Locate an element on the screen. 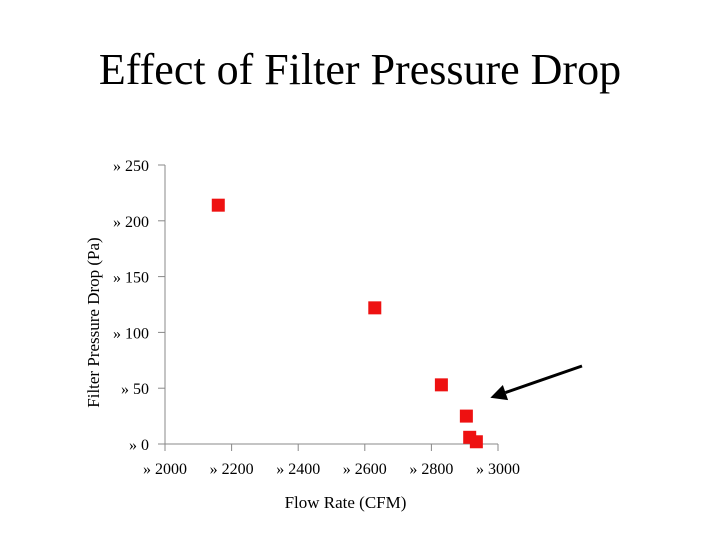 This screenshot has width=720, height=540. x-tick-label: » 2600 is located at coordinates (365, 469).